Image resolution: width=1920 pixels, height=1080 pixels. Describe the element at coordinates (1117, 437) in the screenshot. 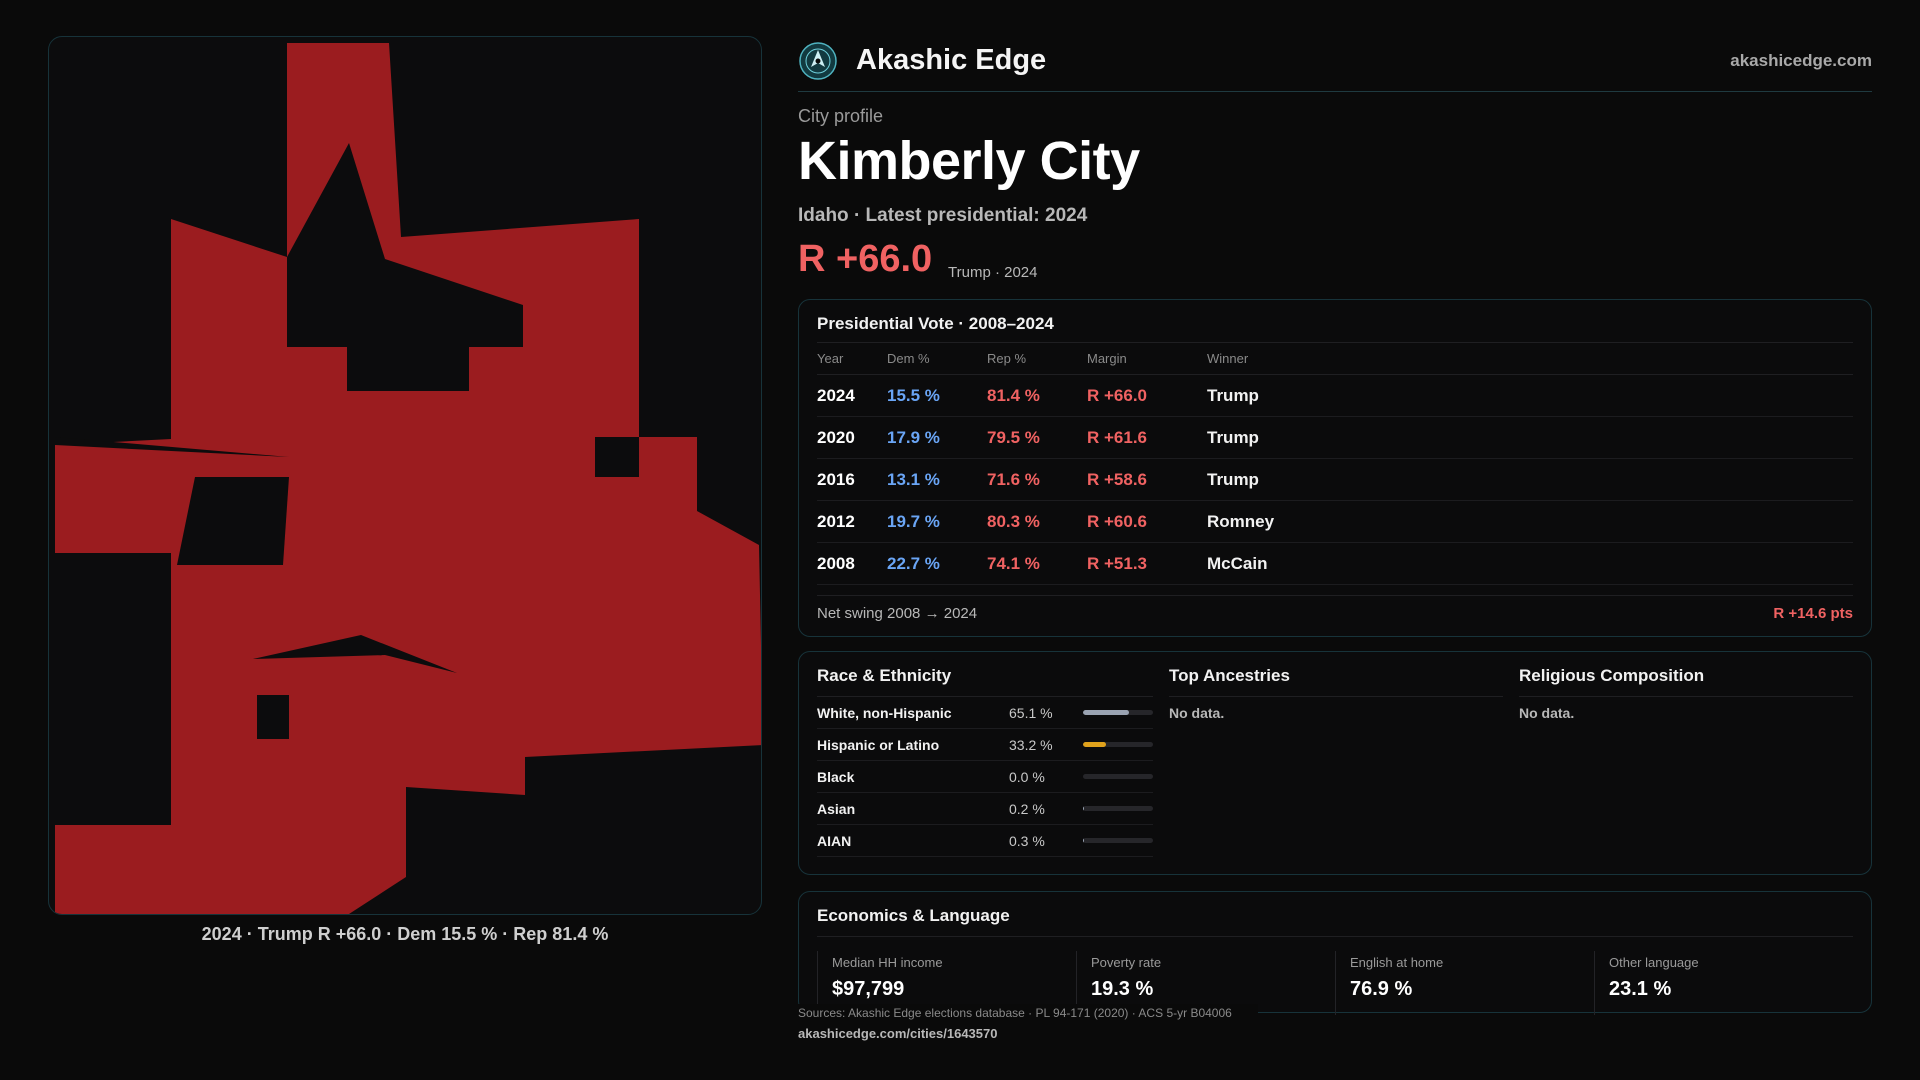

I see `row-margin: R +61.6` at that location.